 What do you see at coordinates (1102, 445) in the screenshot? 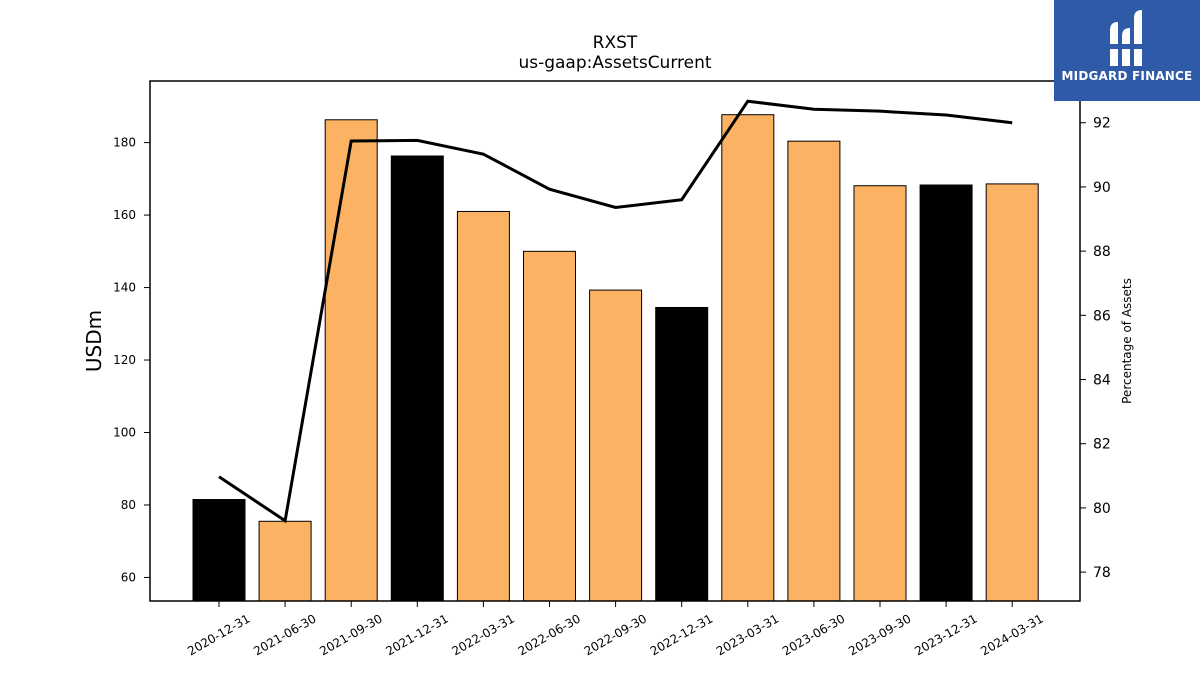
I see `y2-tick-label: 82` at bounding box center [1102, 445].